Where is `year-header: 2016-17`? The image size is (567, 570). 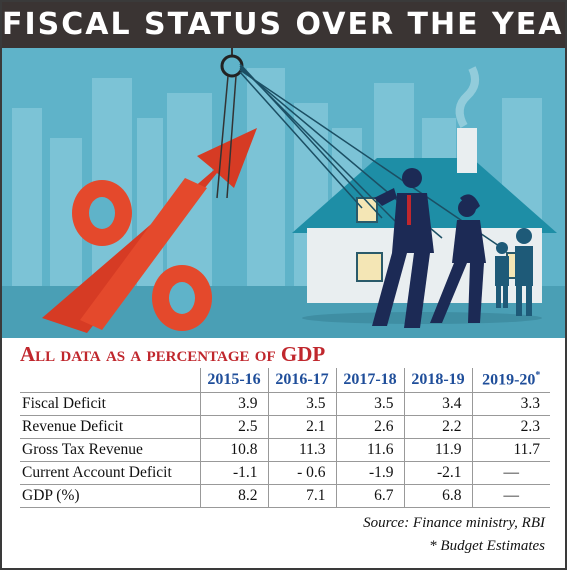
year-header: 2016-17 is located at coordinates (301, 380).